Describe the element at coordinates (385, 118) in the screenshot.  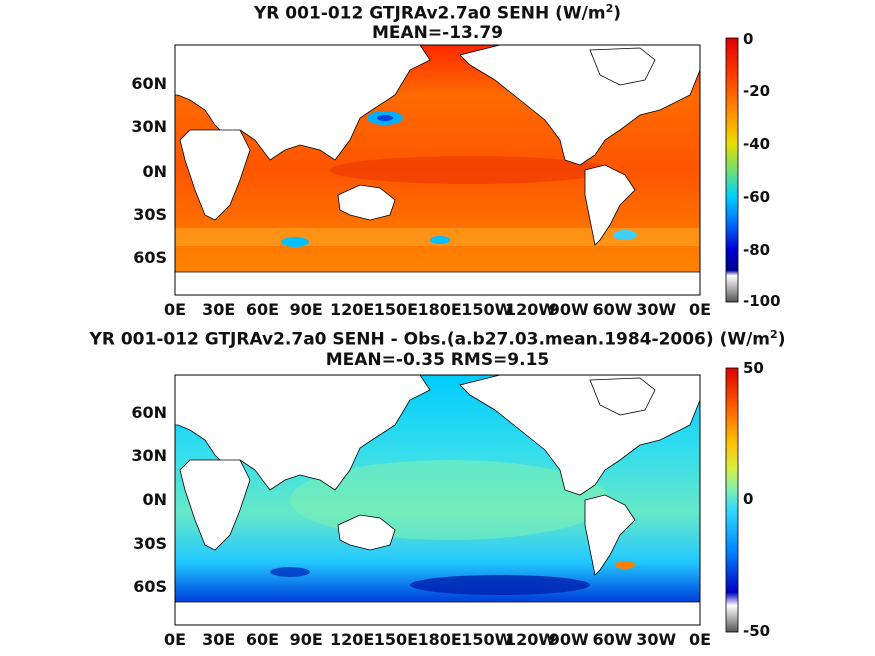
I see `panel1-kuroshio-core` at that location.